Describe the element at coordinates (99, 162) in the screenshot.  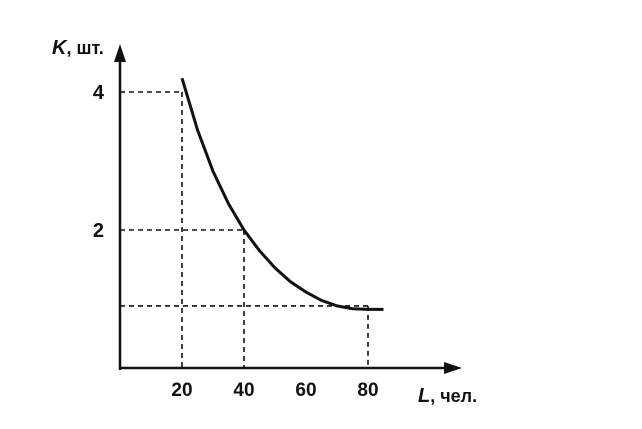
I see `y-tick-labels: 42` at that location.